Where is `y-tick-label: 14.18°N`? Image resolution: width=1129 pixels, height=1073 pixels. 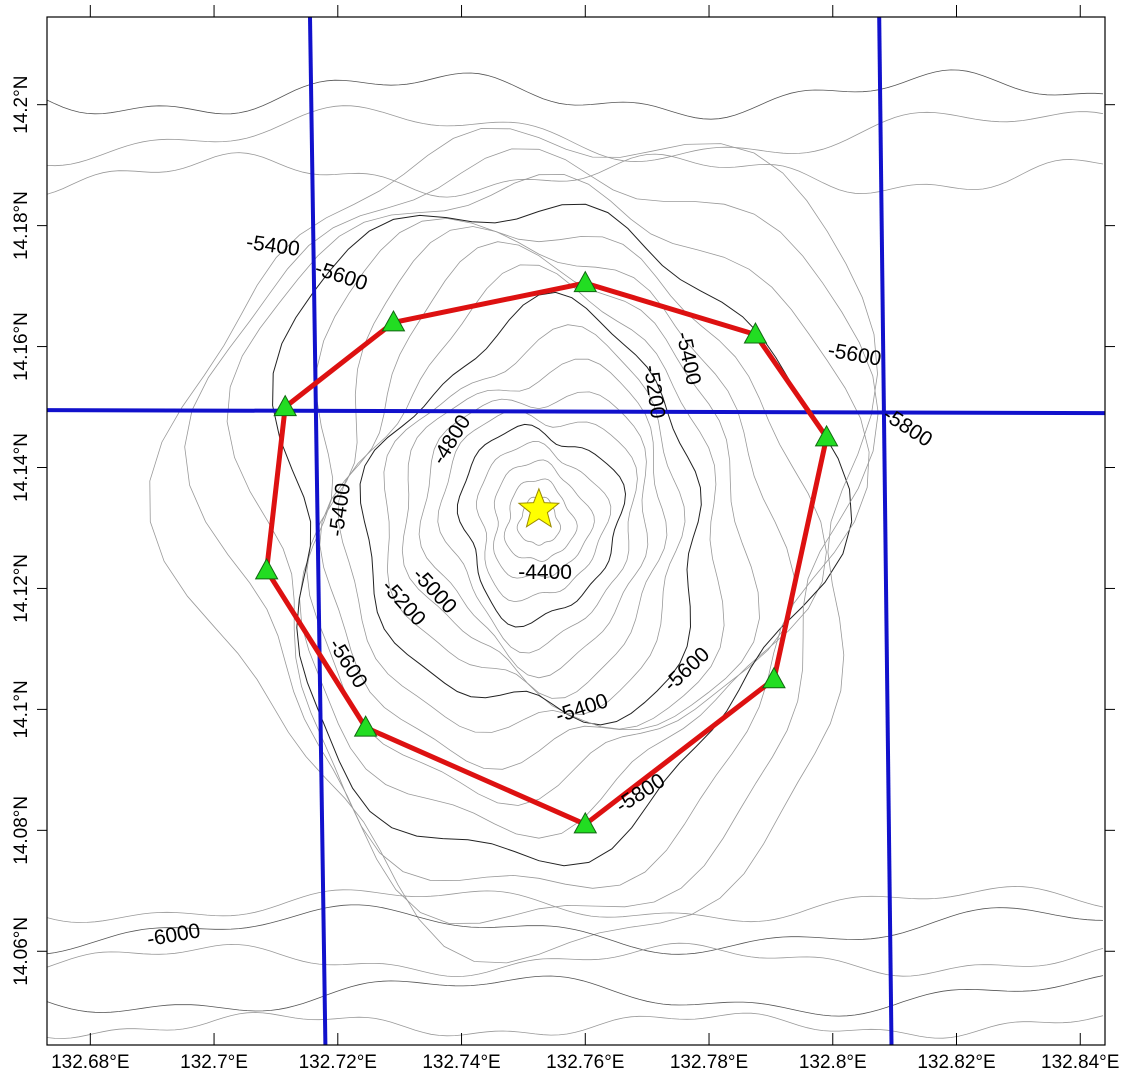
y-tick-label: 14.18°N is located at coordinates (21, 225).